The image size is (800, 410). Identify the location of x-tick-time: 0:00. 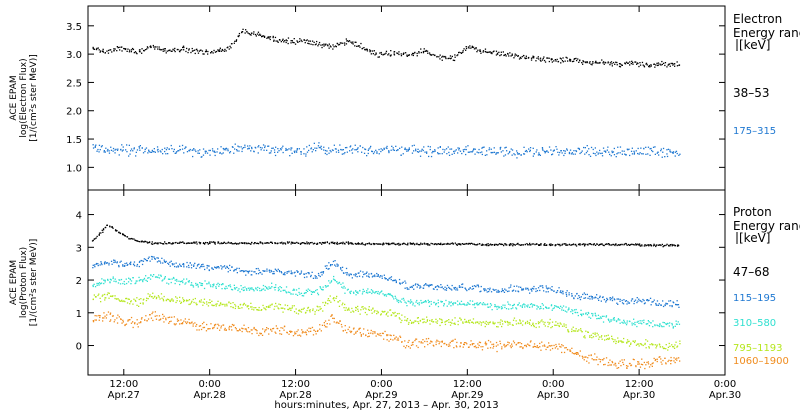
(381, 384).